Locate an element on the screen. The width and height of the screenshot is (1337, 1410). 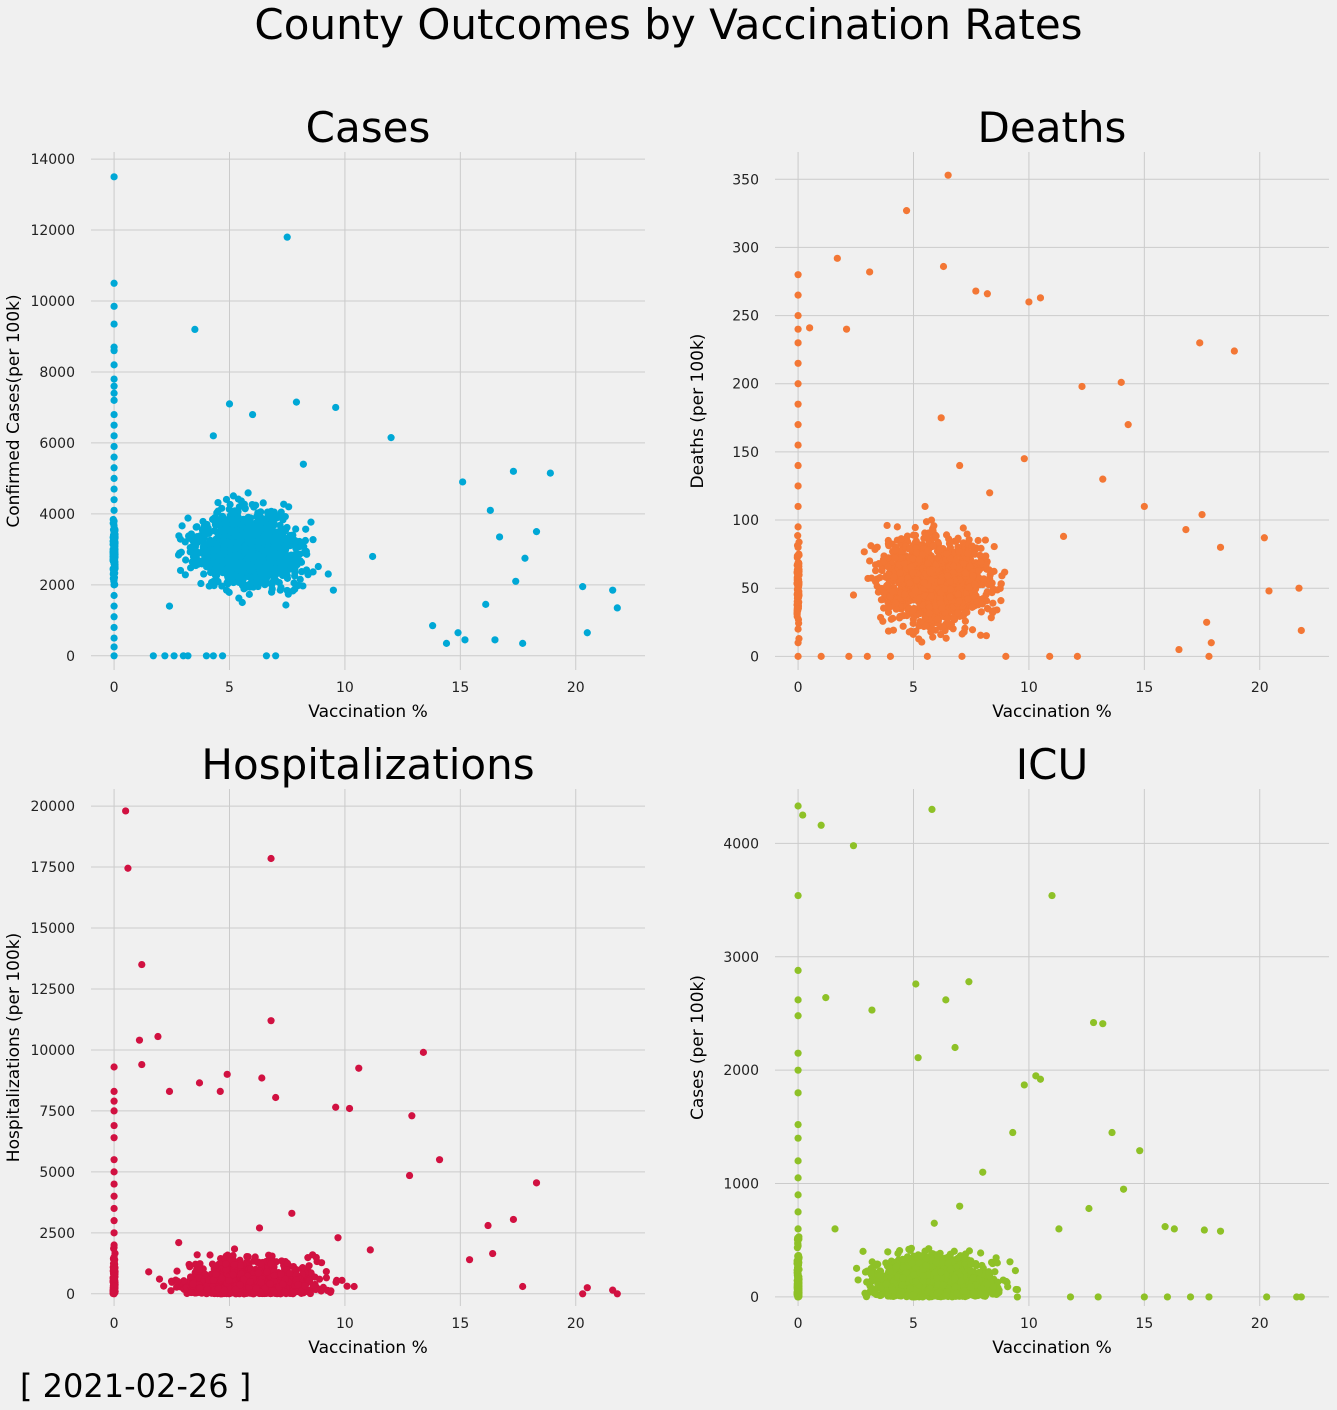
x-tick-label: 15 is located at coordinates (460, 1324).